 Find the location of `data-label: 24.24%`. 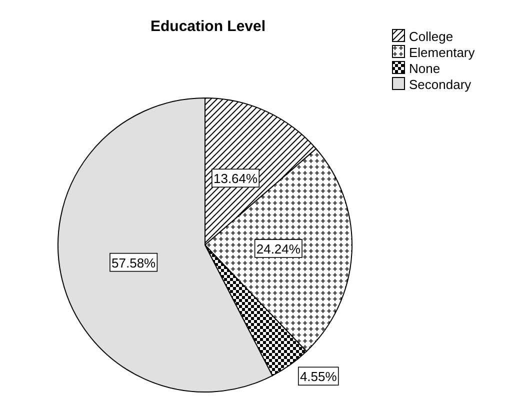

data-label: 24.24% is located at coordinates (278, 248).